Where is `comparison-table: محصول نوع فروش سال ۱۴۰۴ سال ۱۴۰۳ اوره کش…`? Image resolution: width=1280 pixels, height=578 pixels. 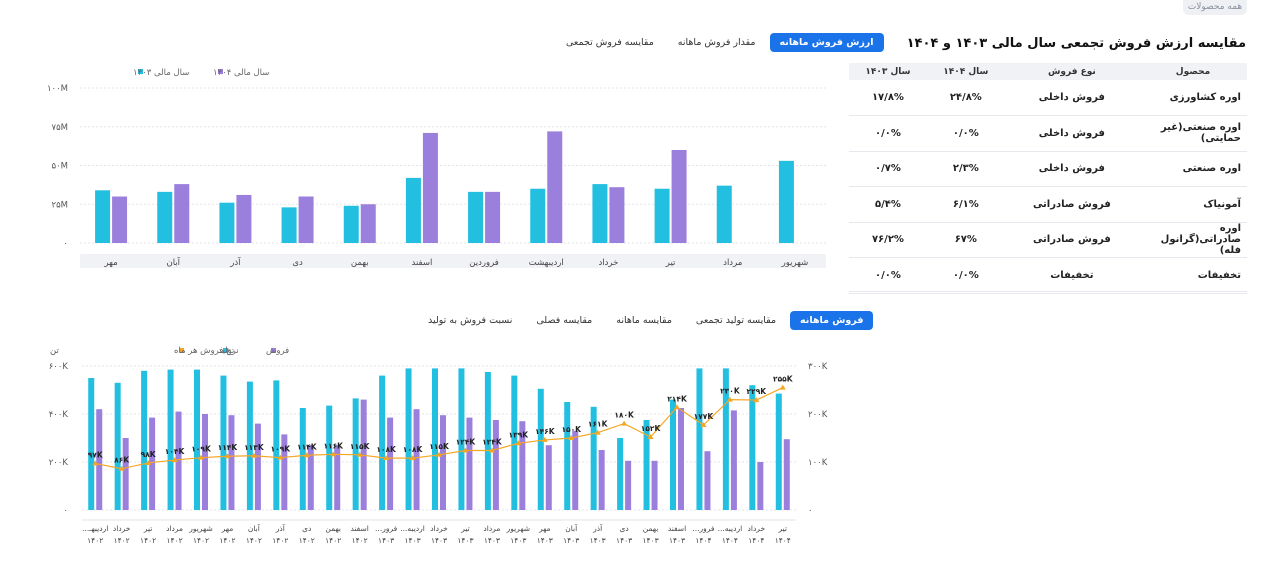
comparison-table: محصول نوع فروش سال ۱۴۰۴ سال ۱۴۰۳ اوره کش… is located at coordinates (1048, 178).